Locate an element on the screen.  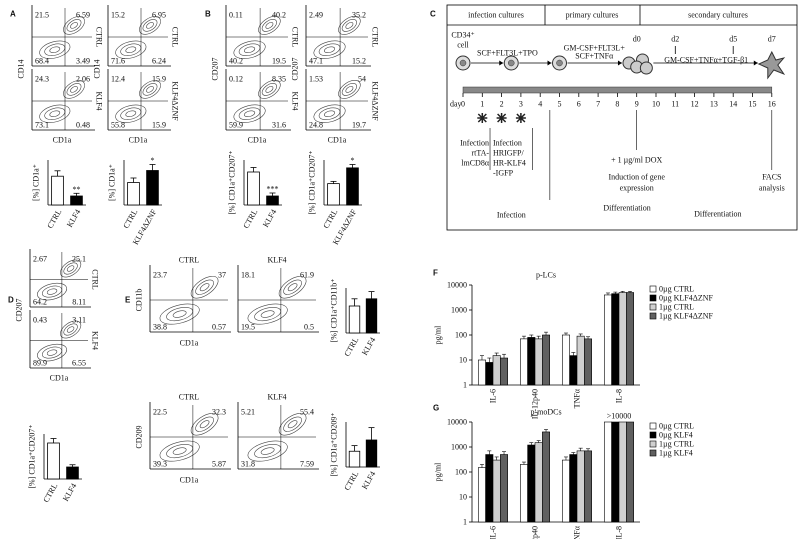
day-number: 6 is located at coordinates (579, 104).